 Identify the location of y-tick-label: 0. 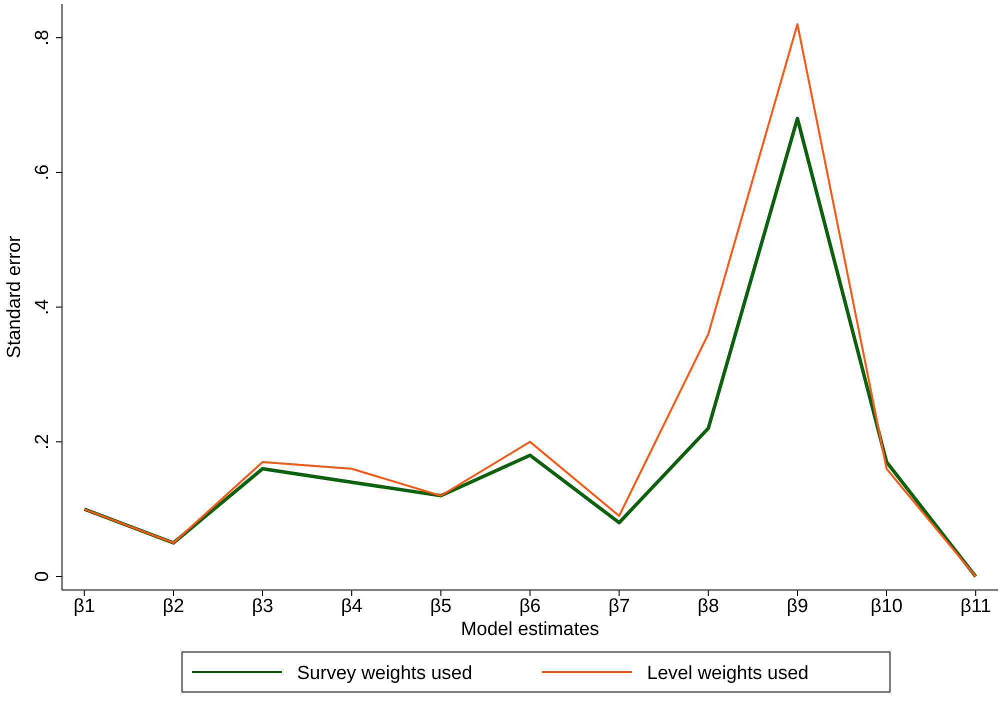
(42, 576).